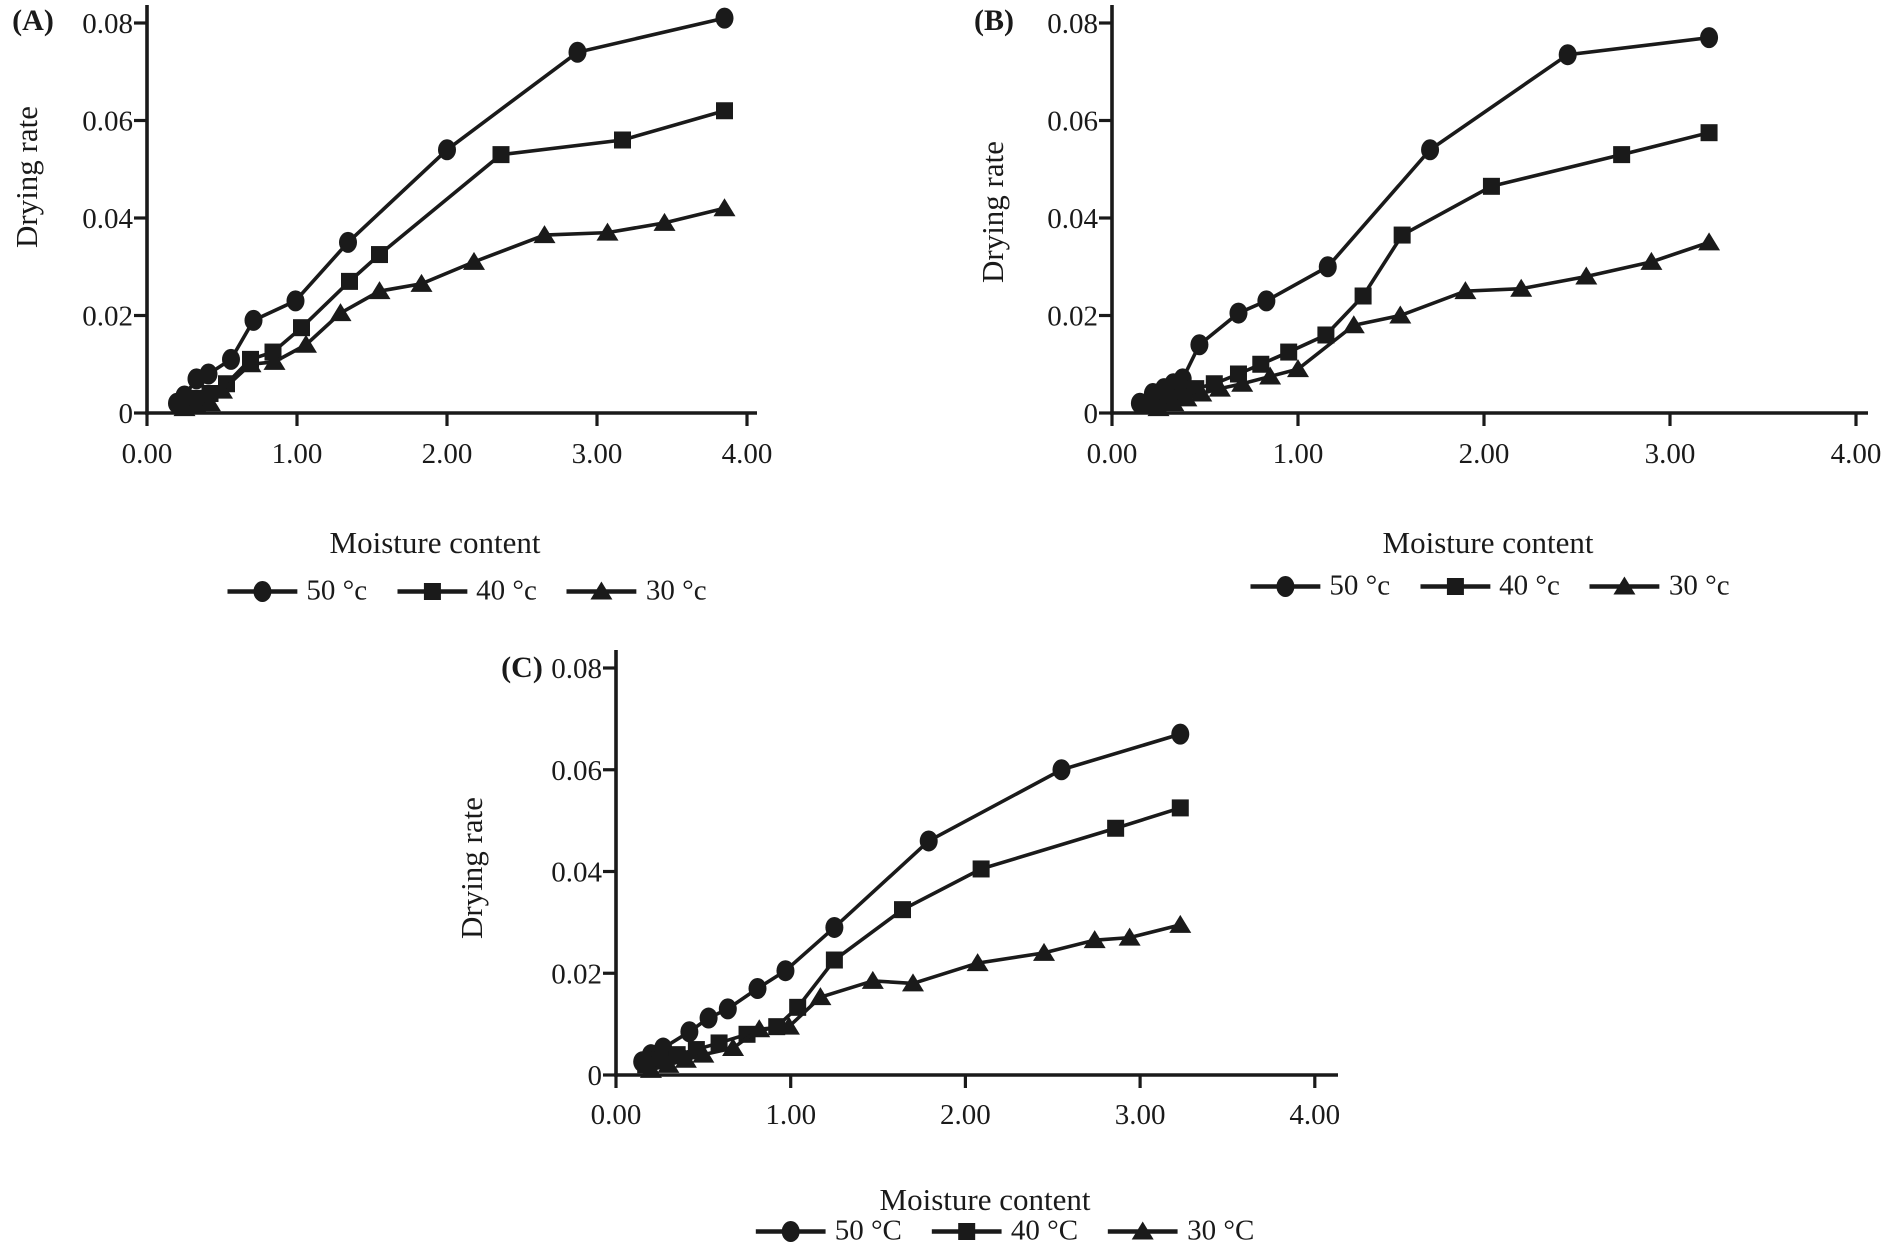  Describe the element at coordinates (994, 20) in the screenshot. I see `panel-label-b: (B)` at that location.